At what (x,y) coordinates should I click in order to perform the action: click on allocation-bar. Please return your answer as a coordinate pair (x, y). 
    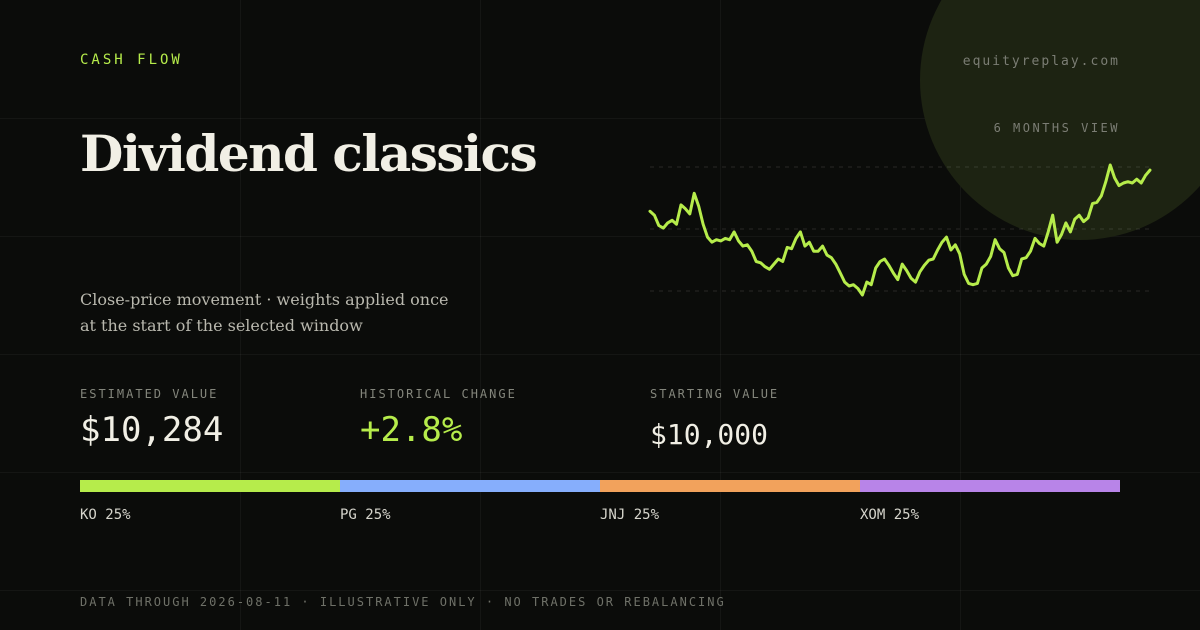
    Looking at the image, I should click on (600, 486).